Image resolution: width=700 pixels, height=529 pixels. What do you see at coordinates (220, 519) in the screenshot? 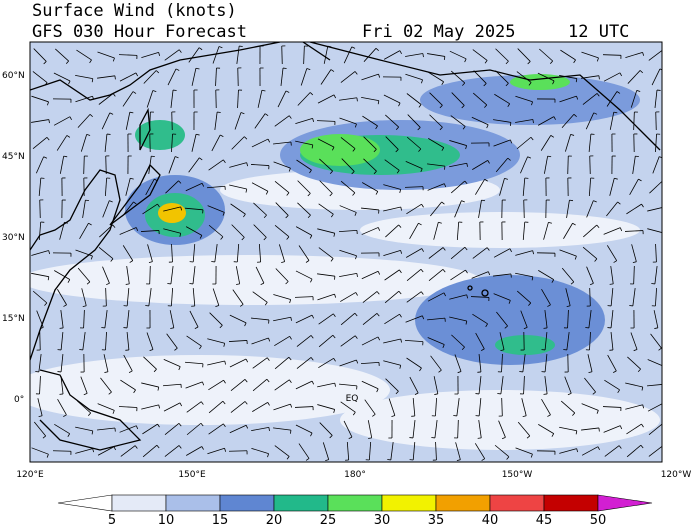
I see `colorbar-label: 15` at bounding box center [220, 519].